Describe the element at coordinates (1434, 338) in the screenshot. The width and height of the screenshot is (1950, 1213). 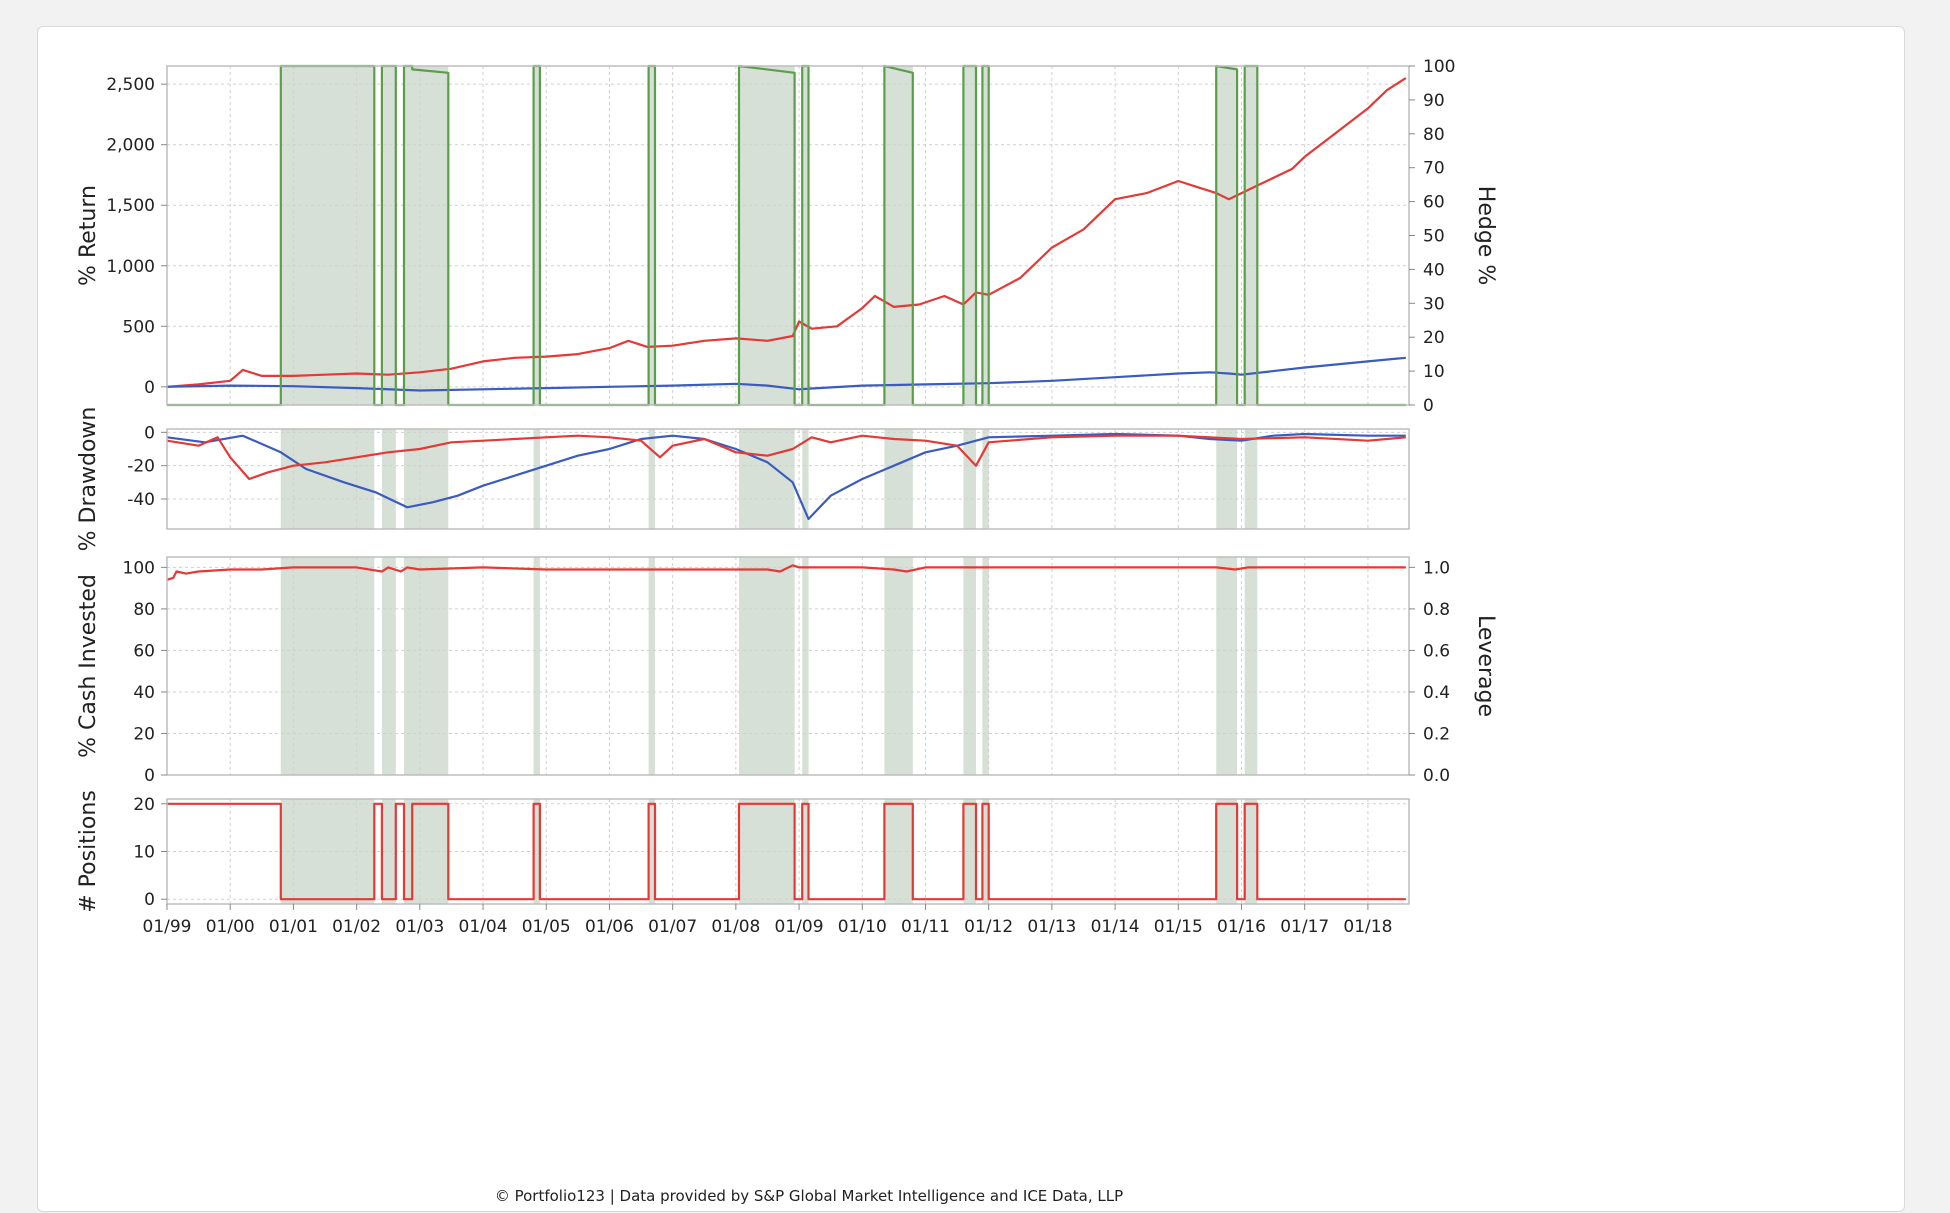
I see `y2-tick-label: 20` at that location.